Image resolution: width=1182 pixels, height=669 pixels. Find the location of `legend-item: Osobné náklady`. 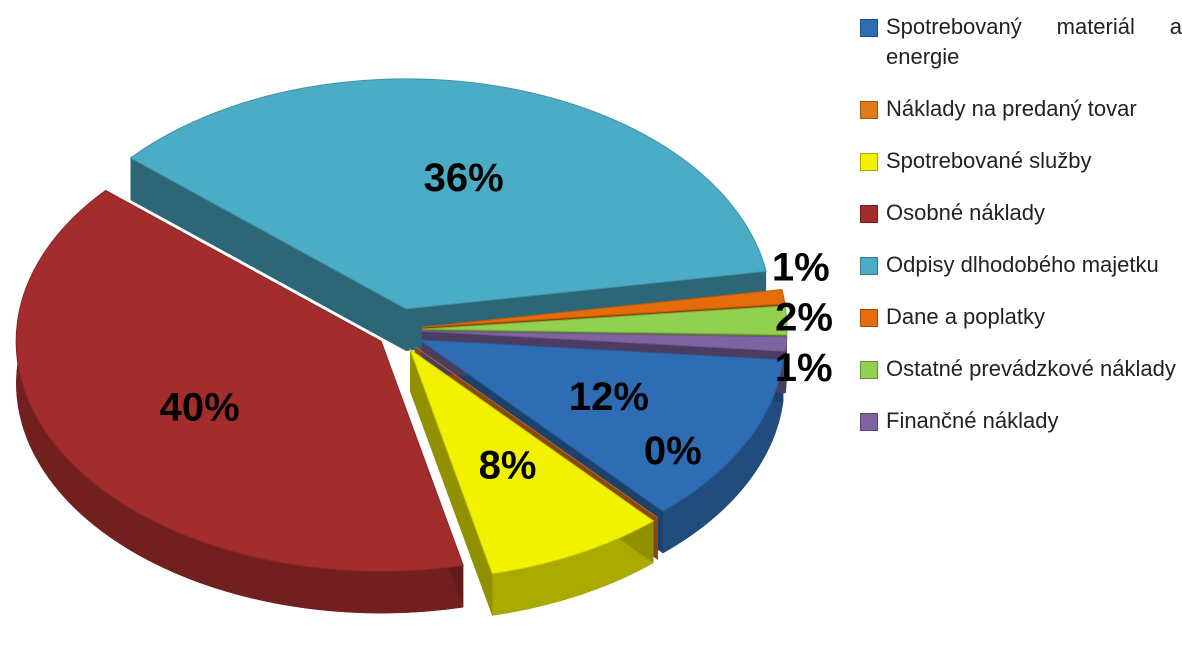

legend-item: Osobné náklady is located at coordinates (1021, 213).